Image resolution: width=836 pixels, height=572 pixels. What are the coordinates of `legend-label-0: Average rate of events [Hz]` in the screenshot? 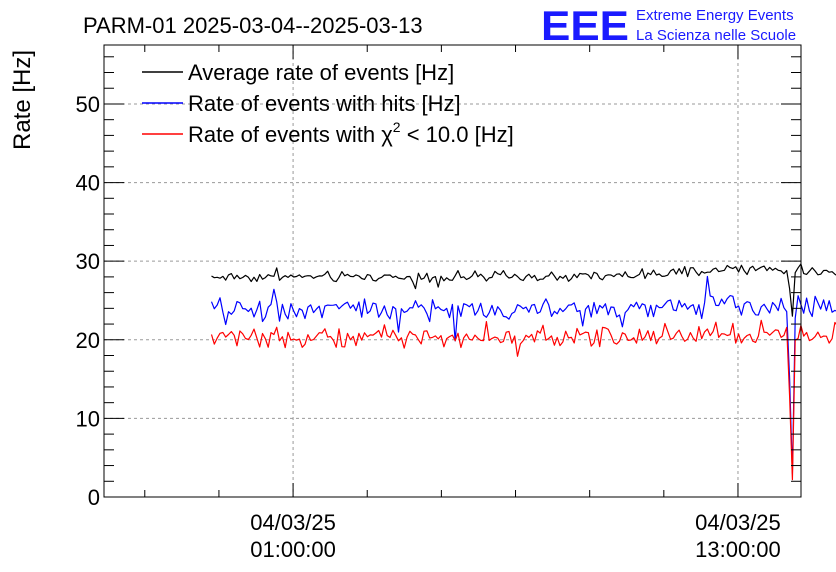 It's located at (321, 72).